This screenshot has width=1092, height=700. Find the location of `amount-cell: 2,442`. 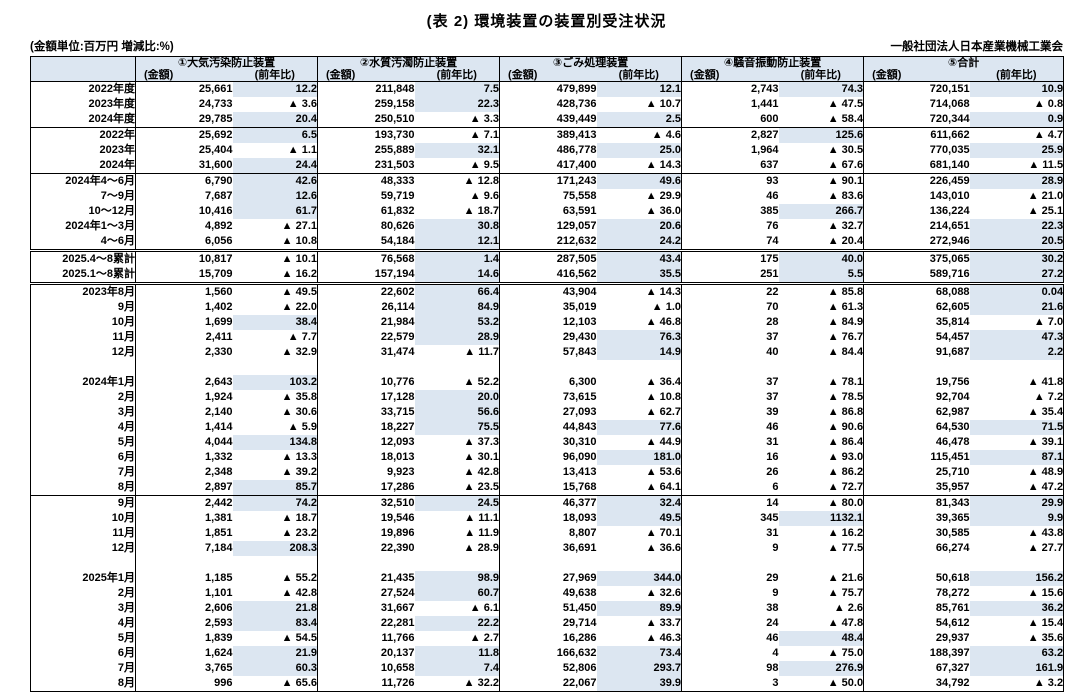

amount-cell: 2,442 is located at coordinates (184, 503).